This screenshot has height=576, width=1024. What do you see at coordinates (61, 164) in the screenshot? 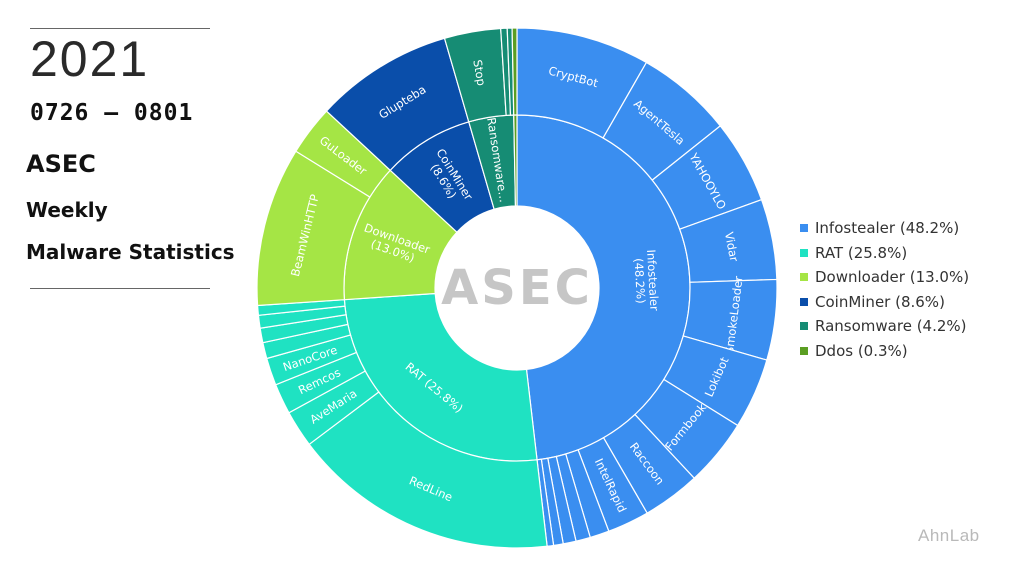
I see `report-title-asec: ASEC` at bounding box center [61, 164].